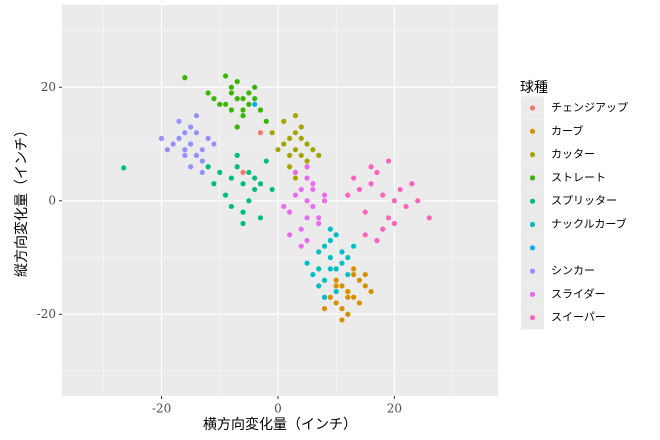 This screenshot has width=660, height=440. I want to click on y-tick-label: 20, so click(48, 87).